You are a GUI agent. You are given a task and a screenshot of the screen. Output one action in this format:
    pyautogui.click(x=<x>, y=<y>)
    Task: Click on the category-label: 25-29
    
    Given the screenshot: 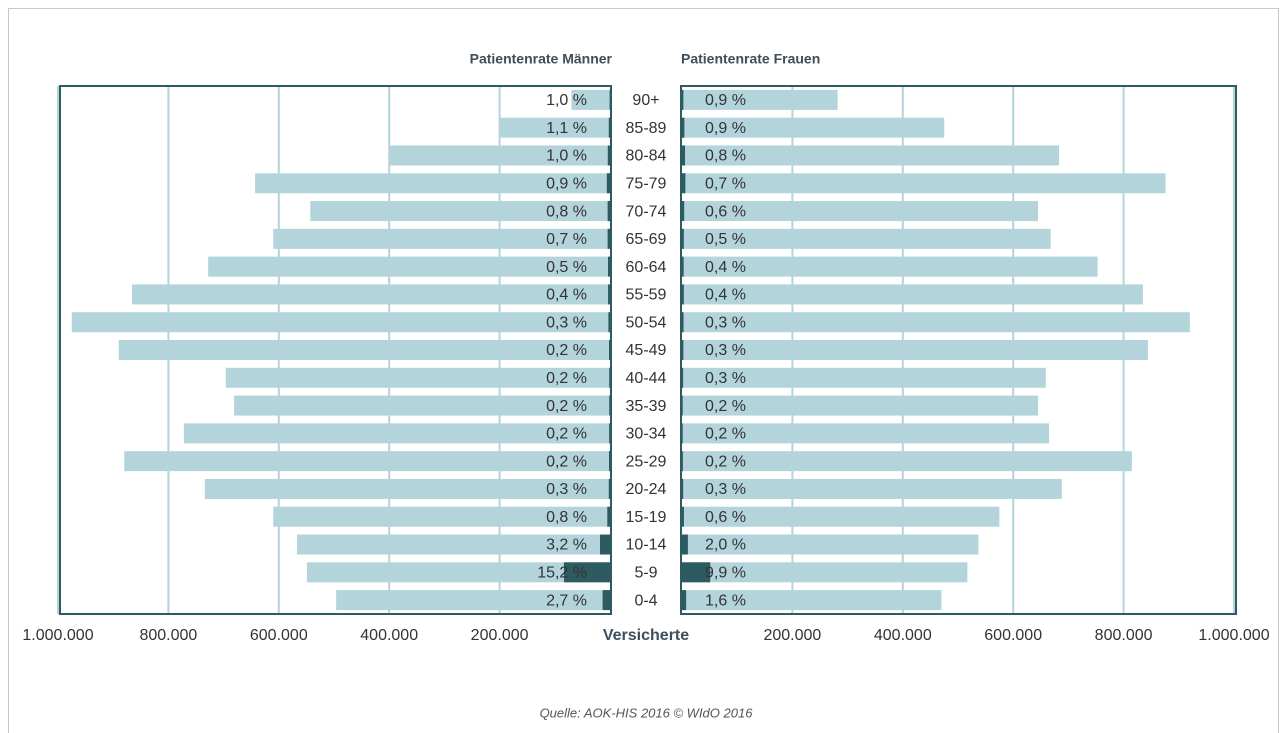 What is the action you would take?
    pyautogui.click(x=646, y=461)
    